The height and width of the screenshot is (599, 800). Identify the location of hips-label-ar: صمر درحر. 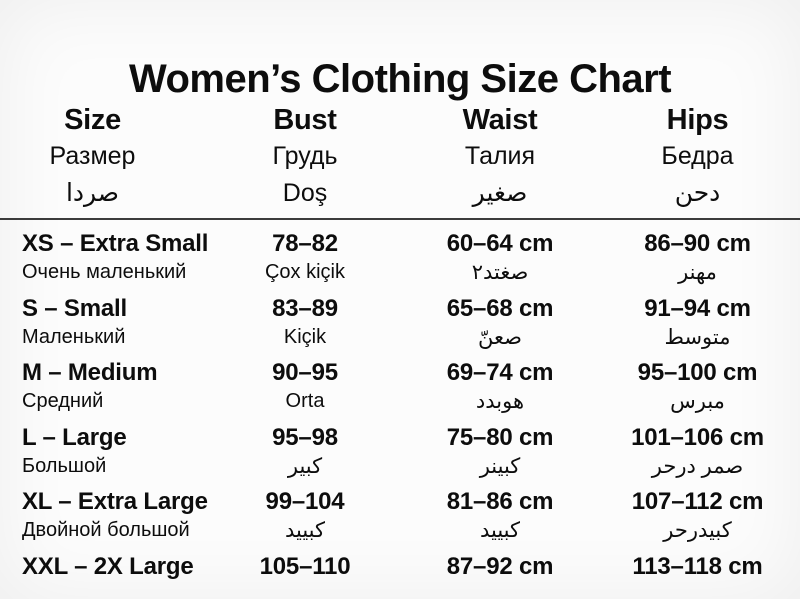
(697, 466).